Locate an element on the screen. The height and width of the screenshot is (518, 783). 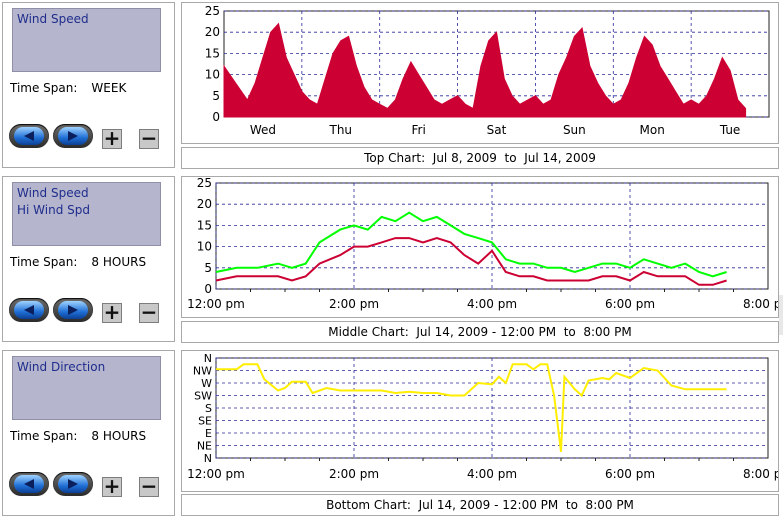
scrollbar-edge is located at coordinates (781, 315).